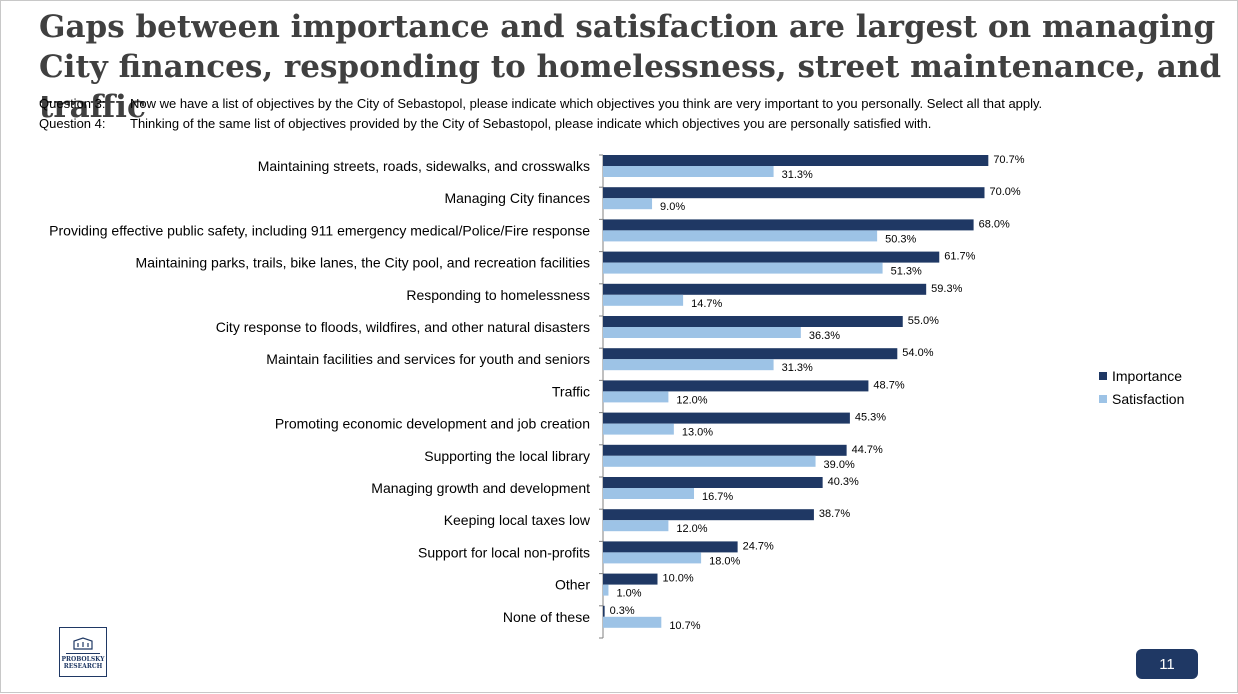 The width and height of the screenshot is (1238, 694). Describe the element at coordinates (900, 239) in the screenshot. I see `data-label-satisfaction: 50.3%` at that location.